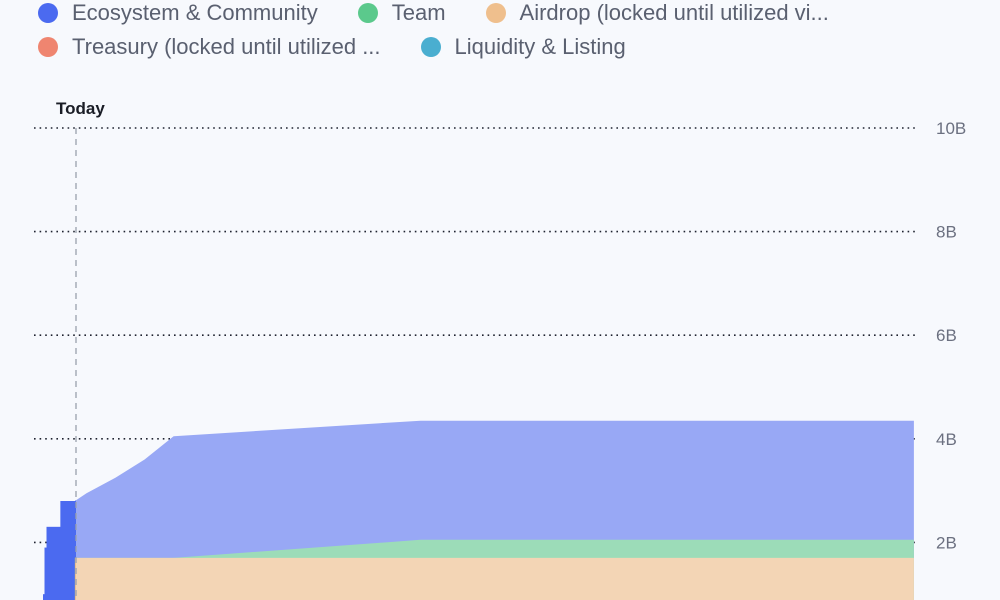 The height and width of the screenshot is (600, 1000). What do you see at coordinates (946, 542) in the screenshot?
I see `y-tick-label: 2B` at bounding box center [946, 542].